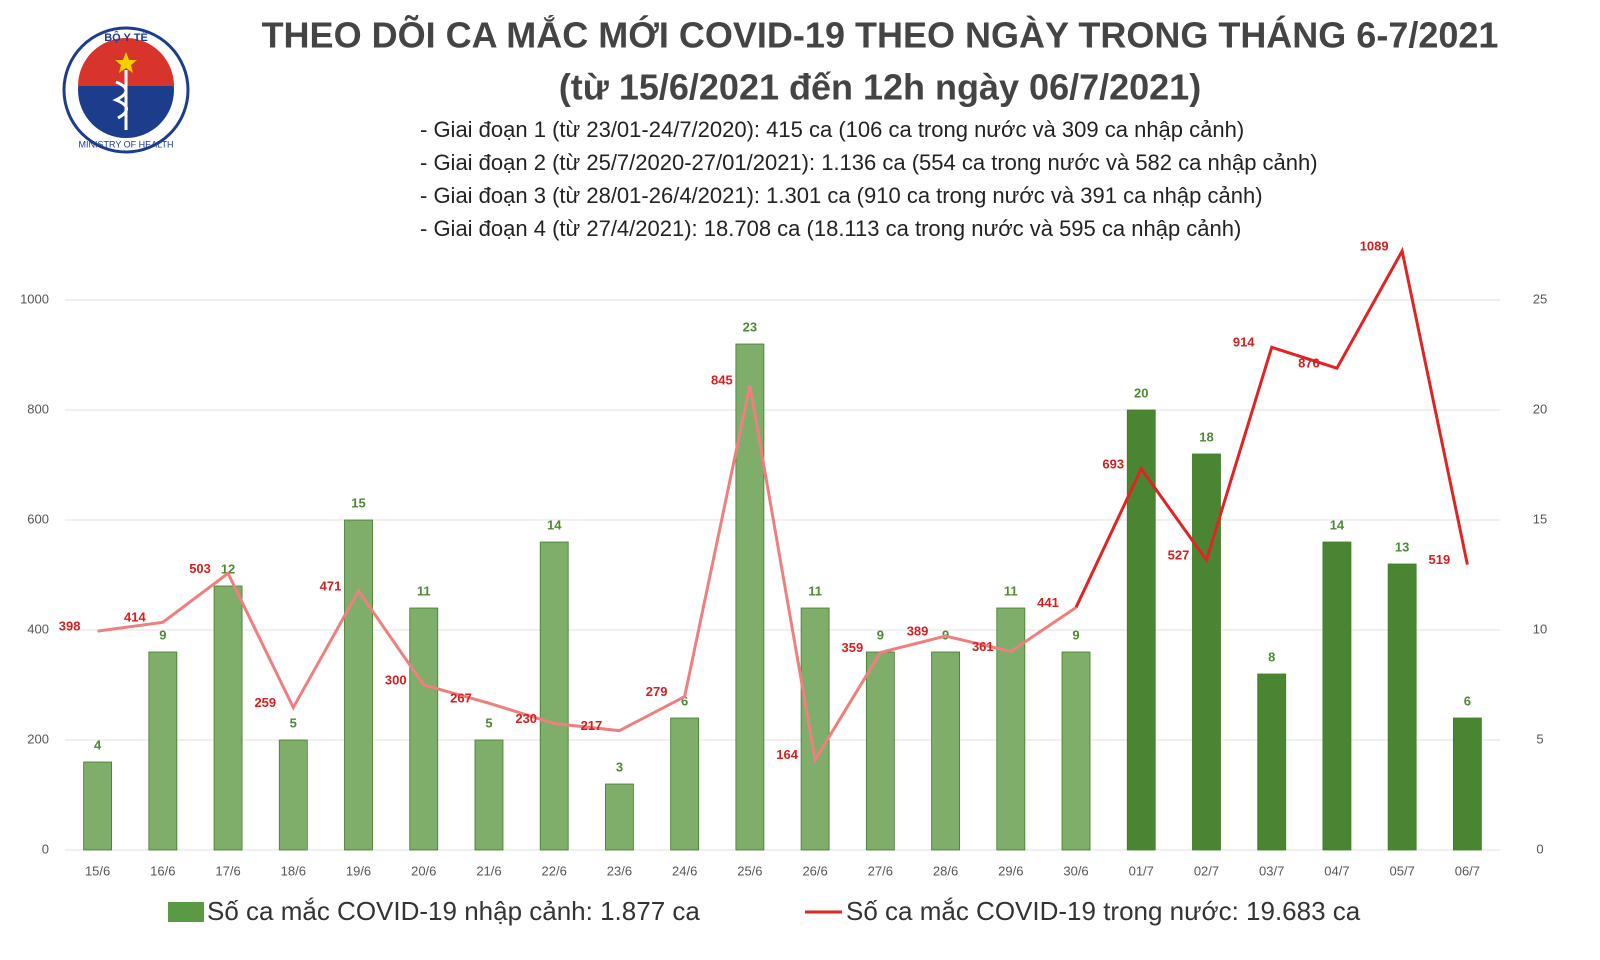 The height and width of the screenshot is (960, 1600). Describe the element at coordinates (453, 911) in the screenshot. I see `legend-label: Số ca mắc COVID-19 nhập cảnh: 1.877 ca` at that location.